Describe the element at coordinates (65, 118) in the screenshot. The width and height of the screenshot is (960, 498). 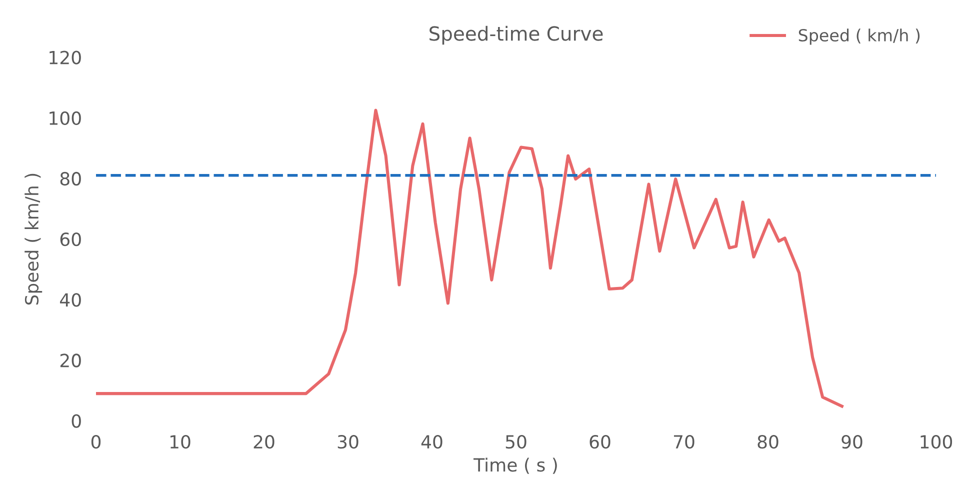
I see `y-tick-label: 100` at that location.